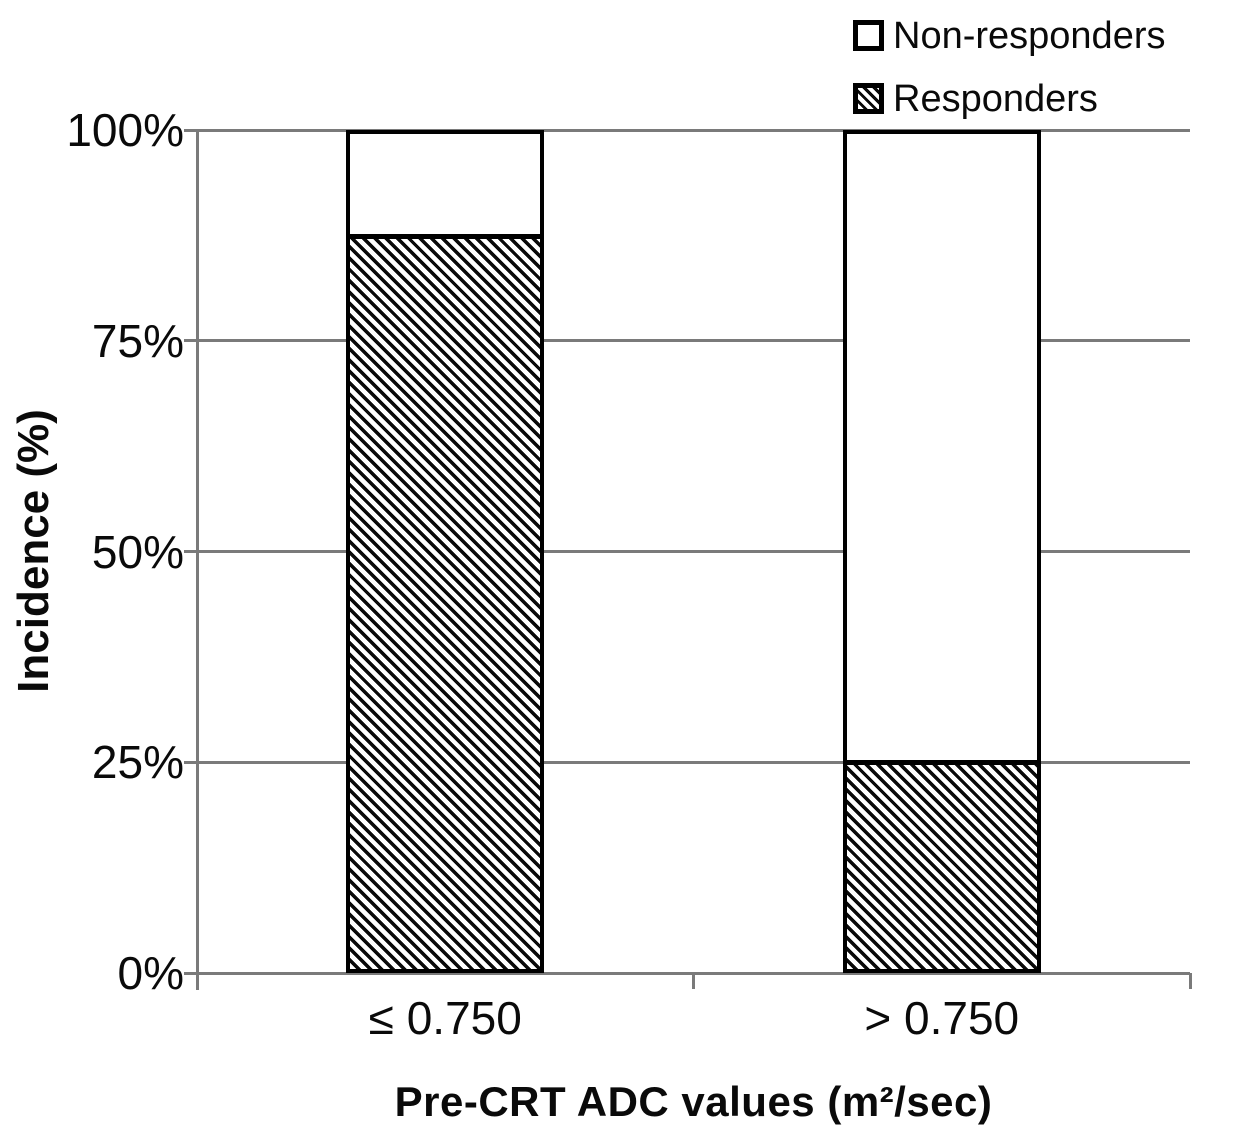 This screenshot has height=1142, width=1240. Describe the element at coordinates (693, 1101) in the screenshot. I see `x-axis-title: Pre-CRT ADC values (m²/sec)` at that location.